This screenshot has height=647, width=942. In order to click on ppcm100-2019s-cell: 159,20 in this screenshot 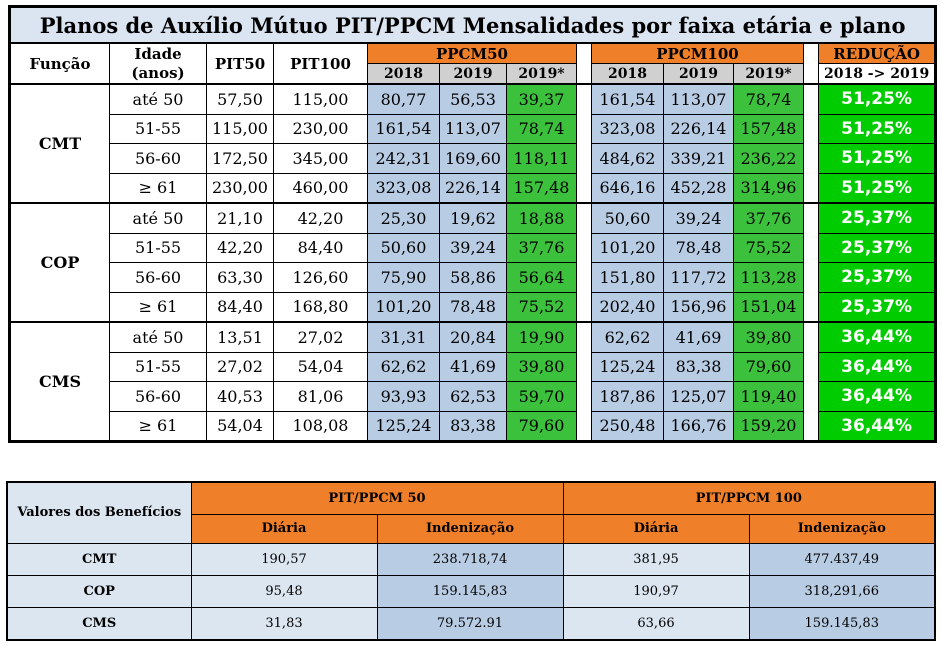, I will do `click(768, 426)`.